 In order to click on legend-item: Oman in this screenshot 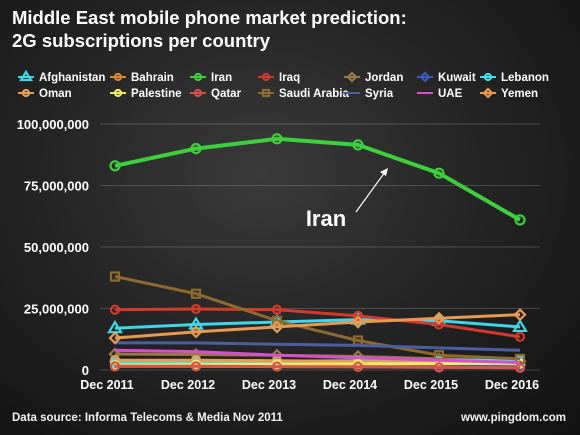, I will do `click(45, 94)`.